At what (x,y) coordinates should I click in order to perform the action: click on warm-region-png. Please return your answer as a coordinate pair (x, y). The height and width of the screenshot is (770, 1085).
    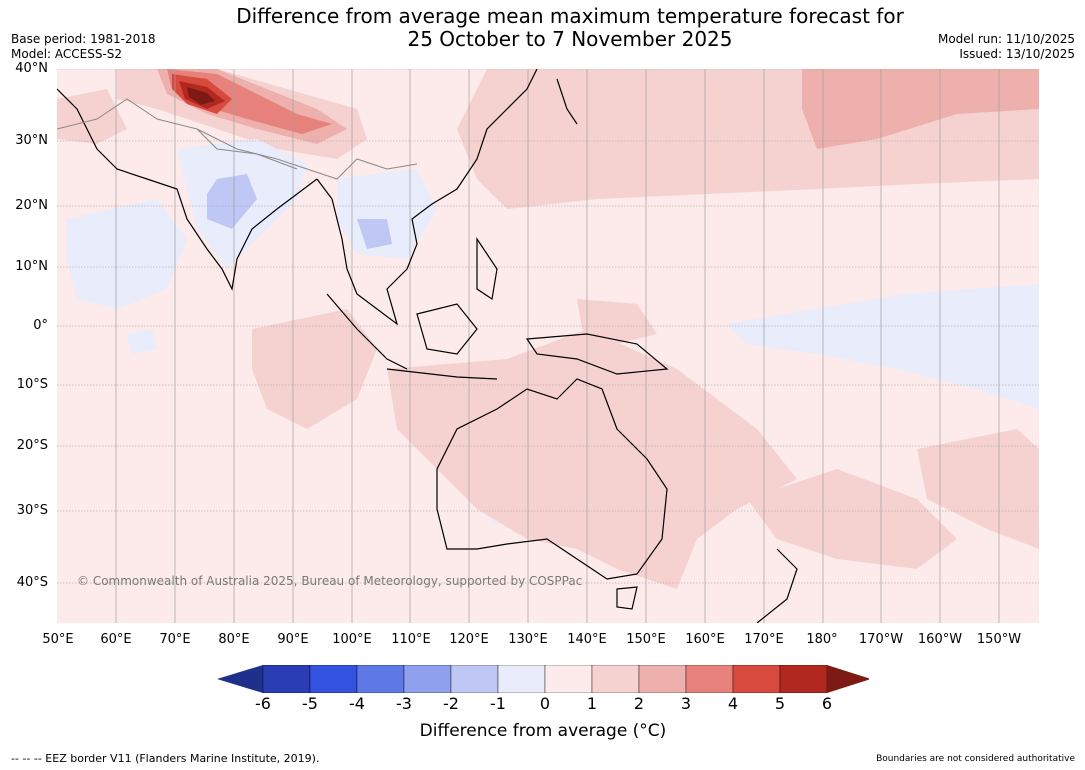
    Looking at the image, I should click on (617, 321).